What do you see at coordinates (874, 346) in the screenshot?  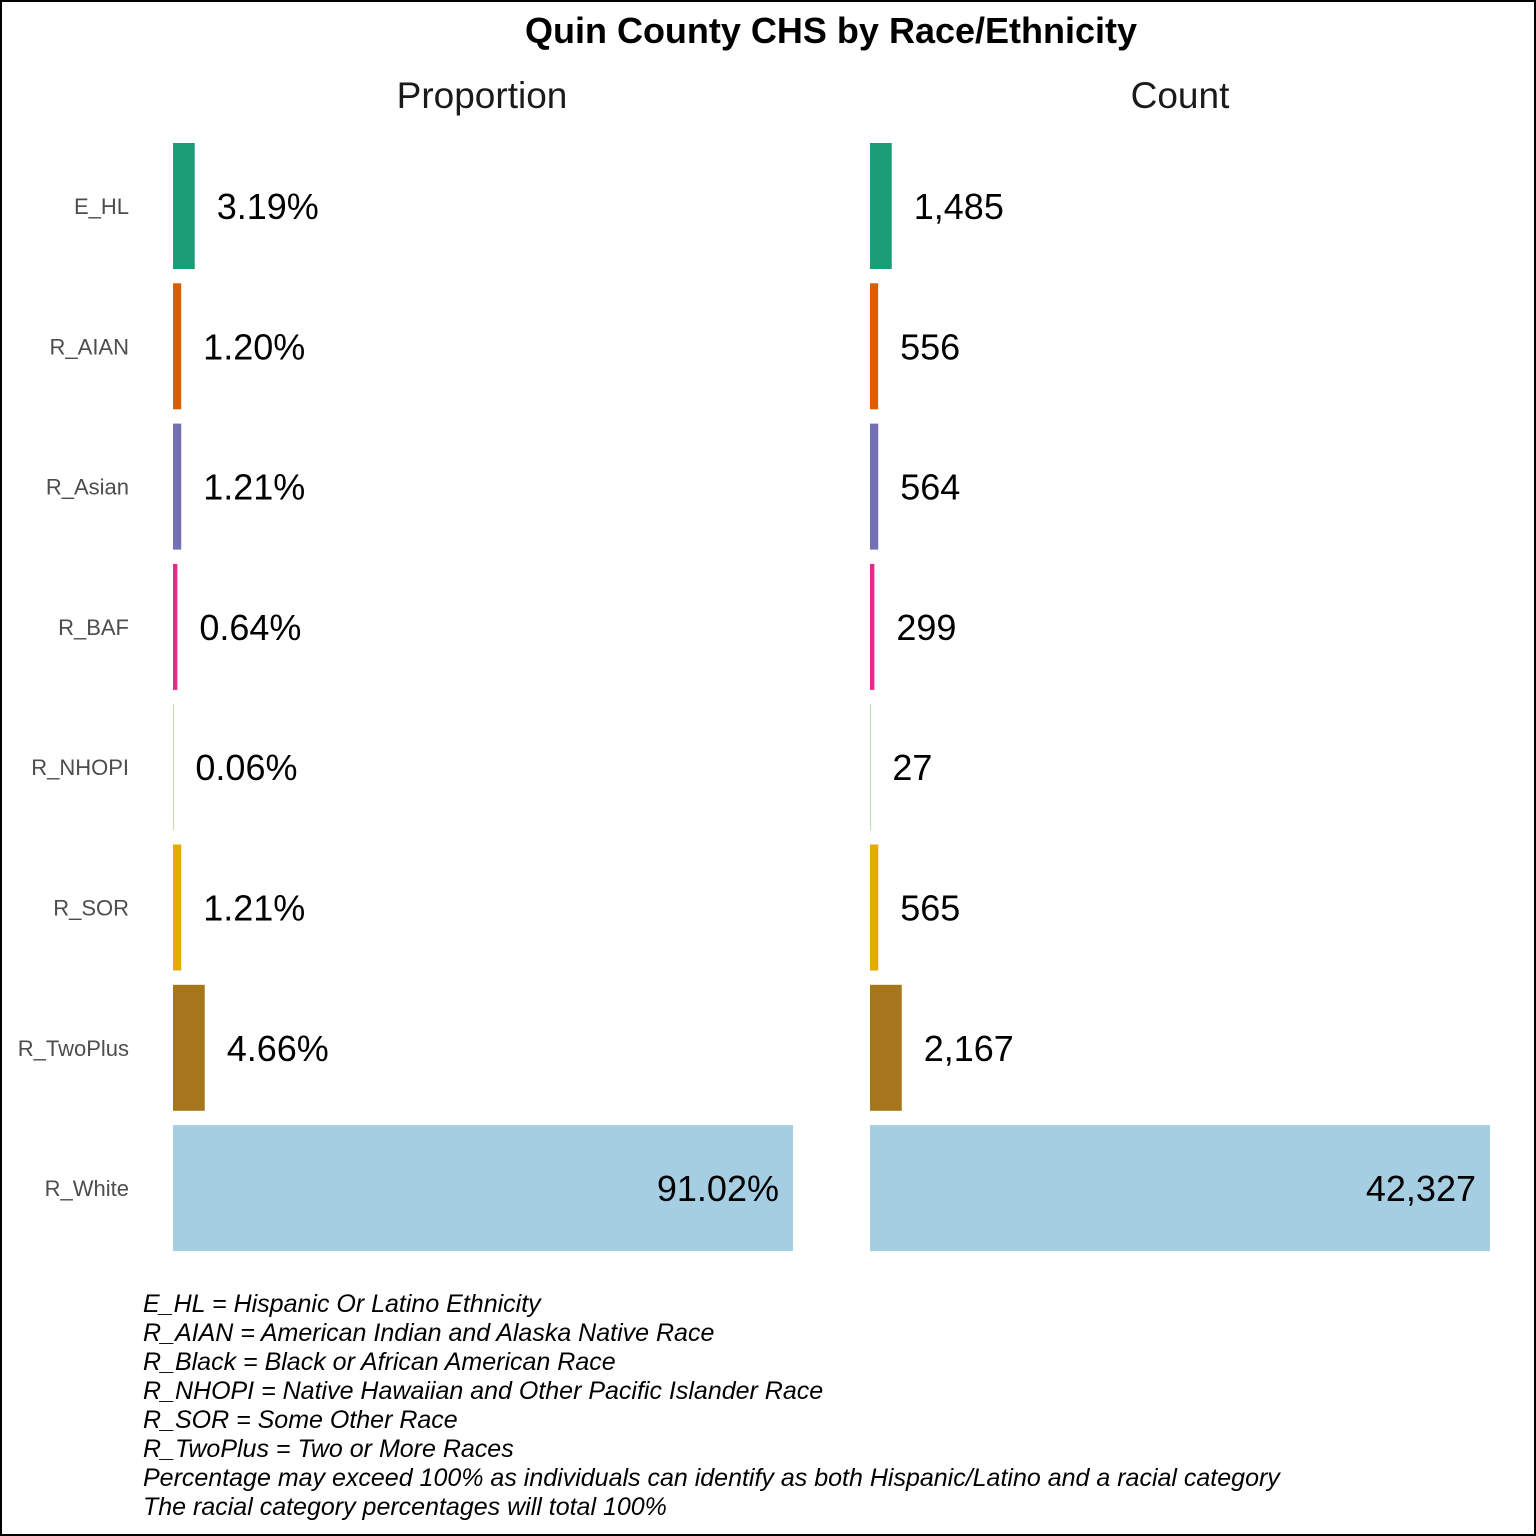 I see `bar-r_aian-count` at bounding box center [874, 346].